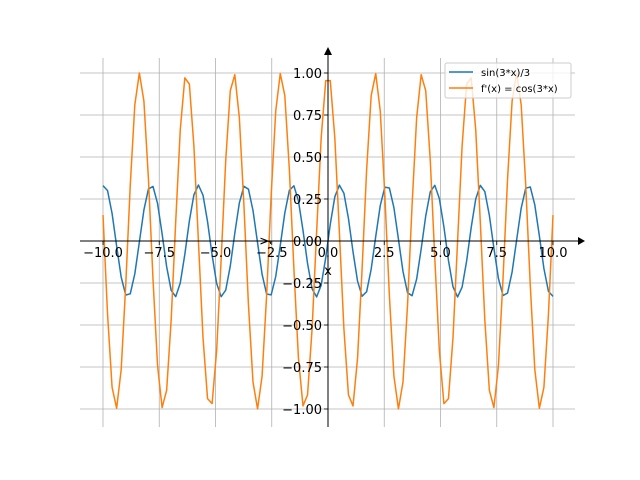  Describe the element at coordinates (159, 253) in the screenshot. I see `x-tick-label: −7.5` at that location.